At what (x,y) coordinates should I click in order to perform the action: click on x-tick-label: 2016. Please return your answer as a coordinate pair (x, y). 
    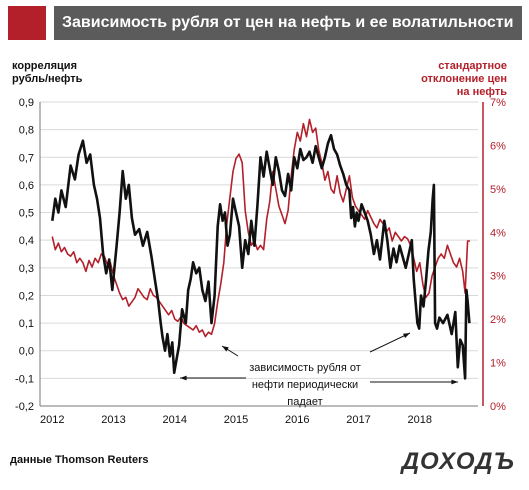
    Looking at the image, I should click on (297, 420).